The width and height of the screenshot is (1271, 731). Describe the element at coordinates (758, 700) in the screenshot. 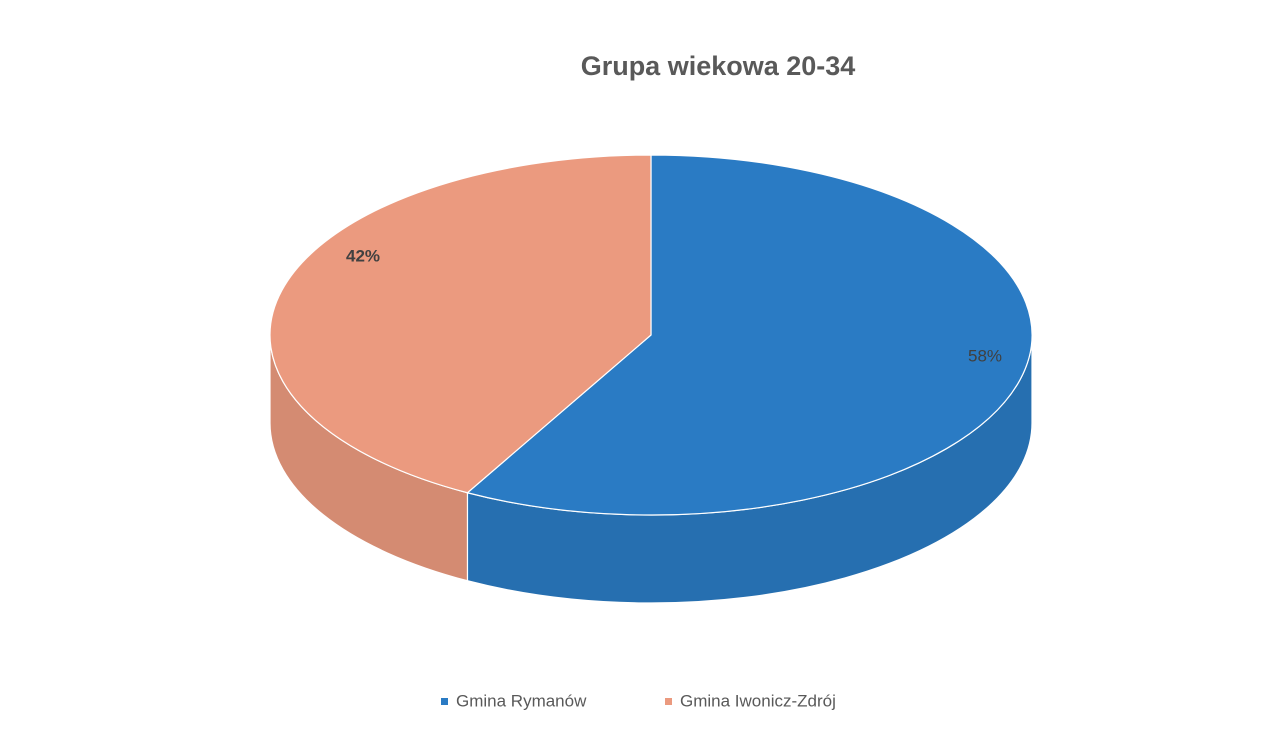

I see `legend-label: Gmina Iwonicz-Zdrój` at that location.